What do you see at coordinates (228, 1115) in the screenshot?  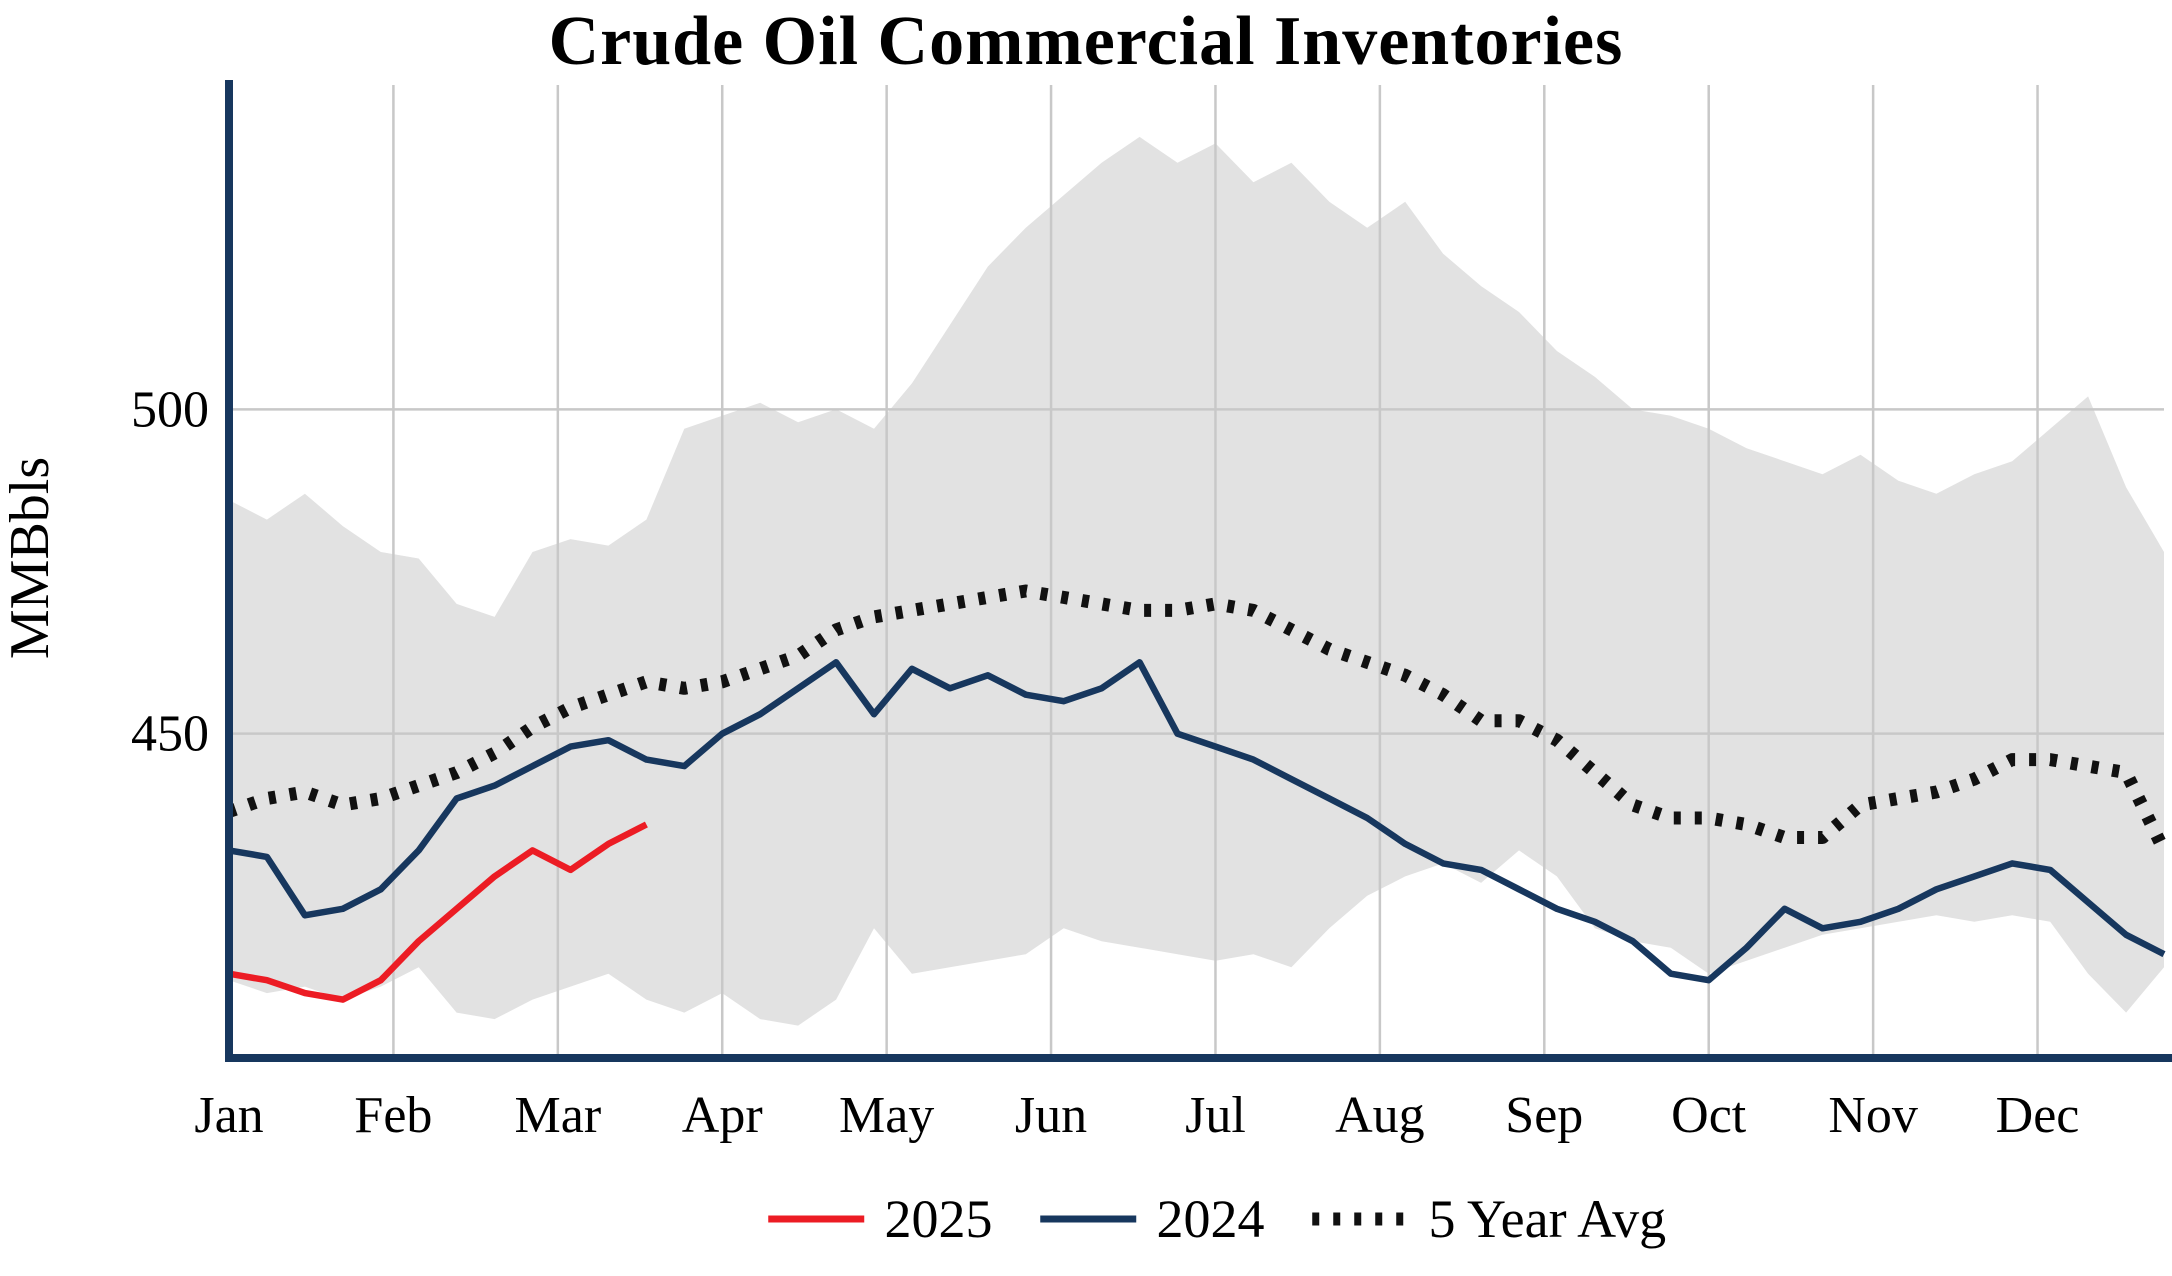 I see `x-tick-label: Jan` at bounding box center [228, 1115].